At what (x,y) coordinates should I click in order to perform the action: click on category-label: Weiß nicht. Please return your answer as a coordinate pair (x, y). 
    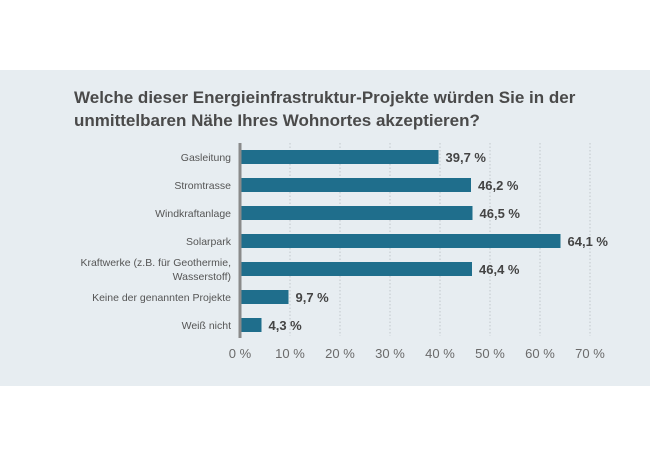
    Looking at the image, I should click on (206, 326).